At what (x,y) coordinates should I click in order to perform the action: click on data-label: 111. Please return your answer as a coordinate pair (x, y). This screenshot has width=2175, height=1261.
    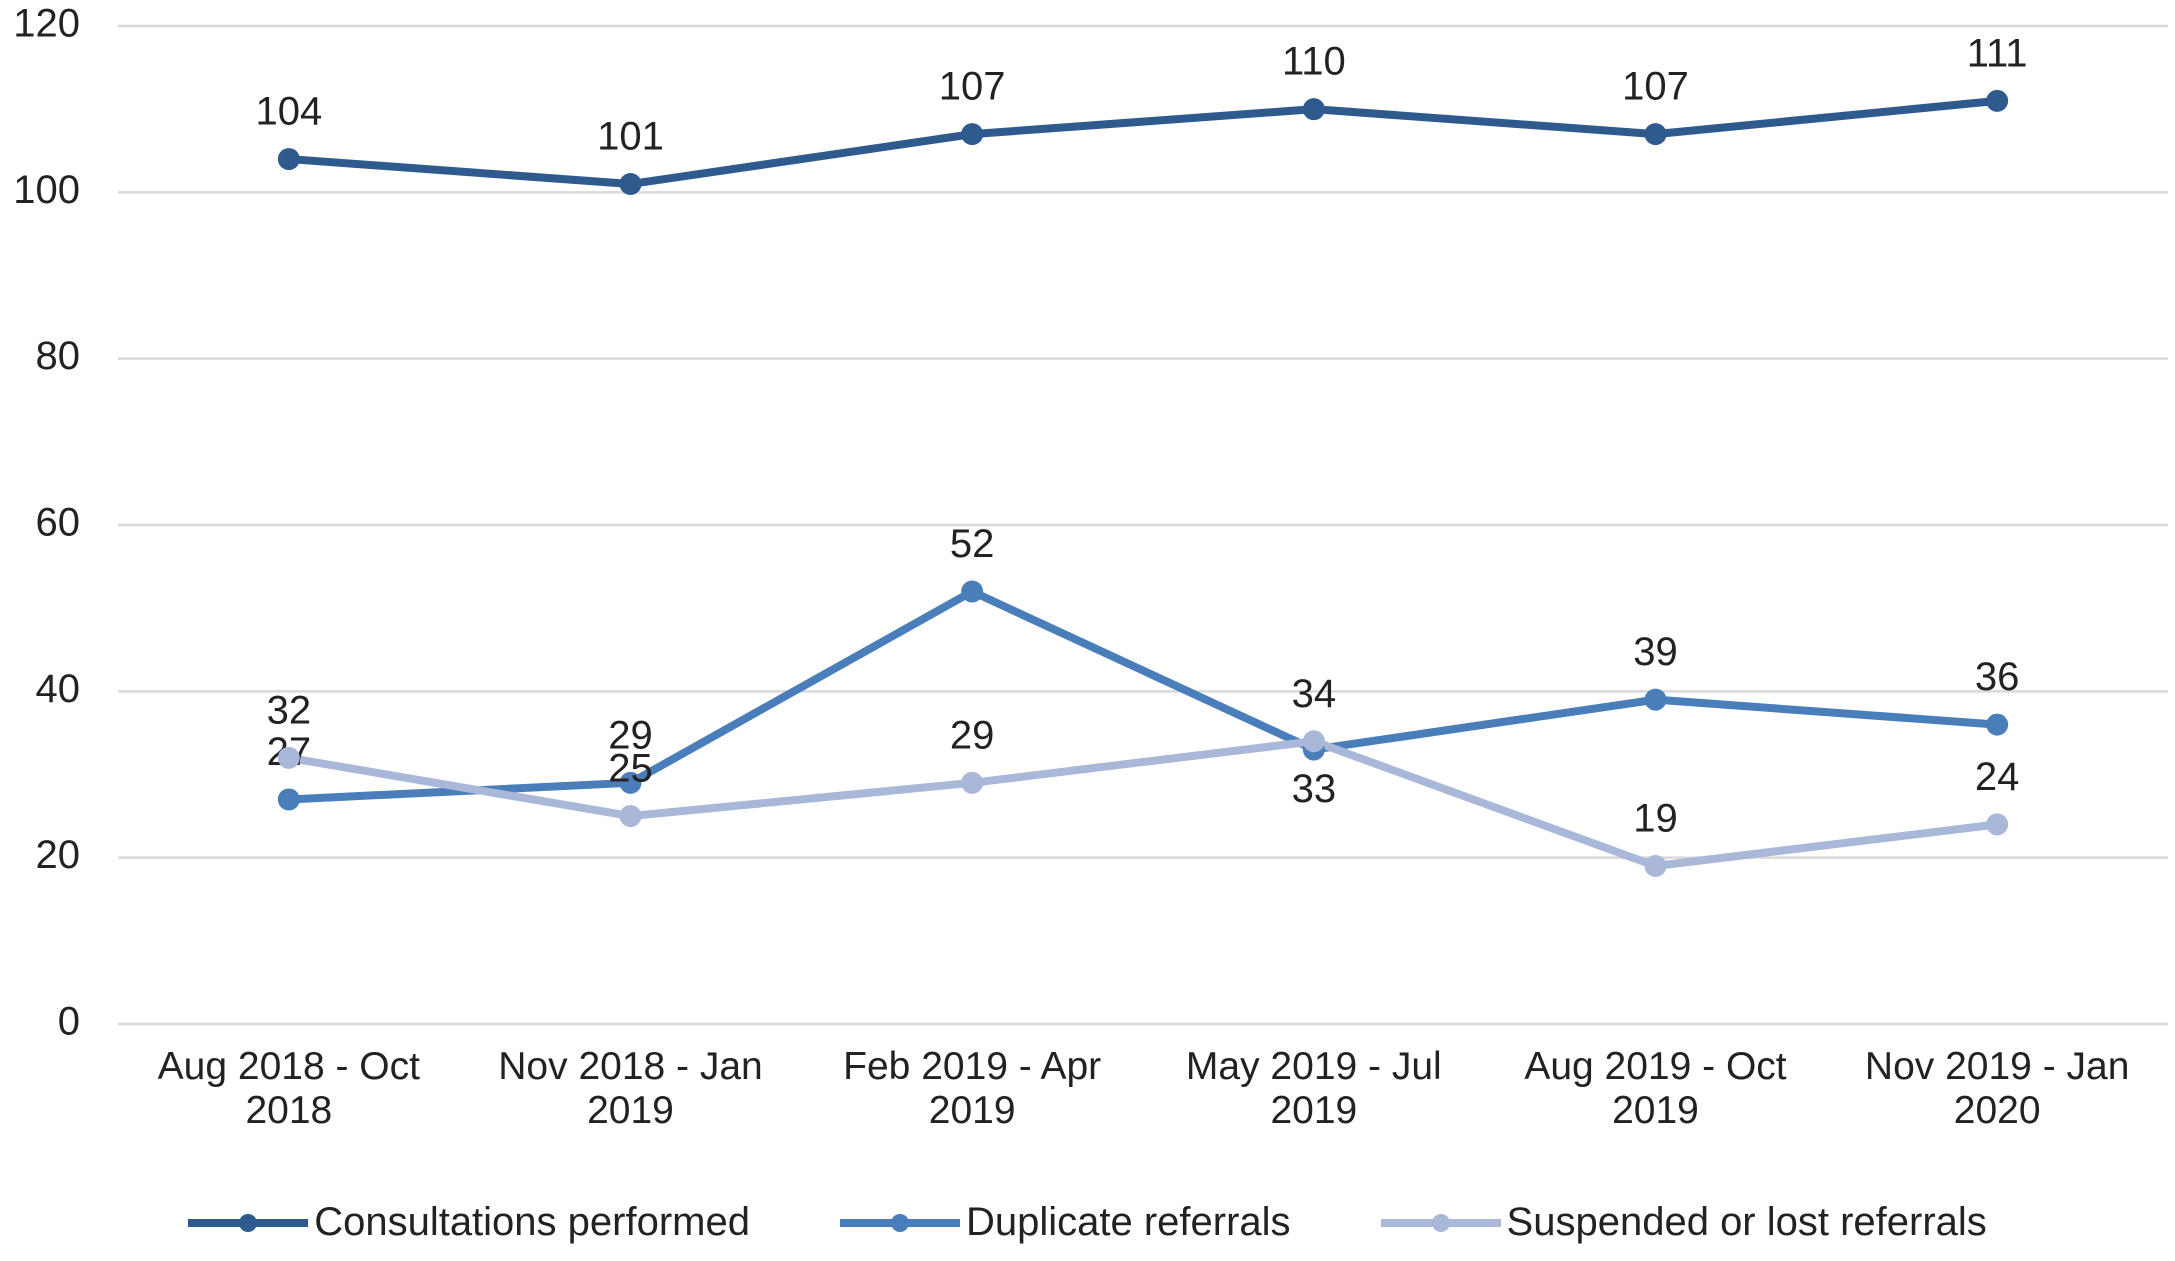
    Looking at the image, I should click on (1997, 53).